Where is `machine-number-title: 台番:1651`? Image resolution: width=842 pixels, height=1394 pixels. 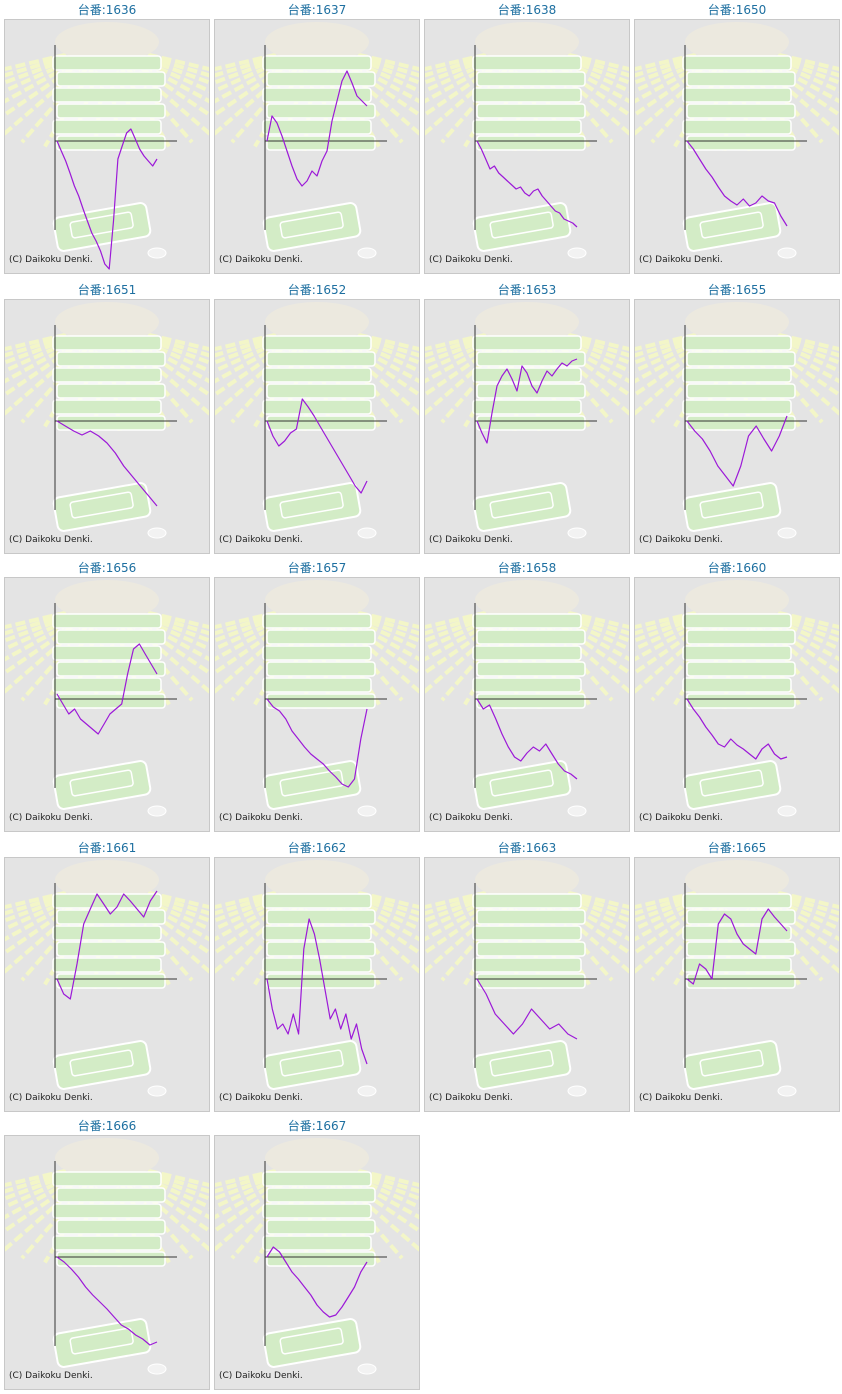
machine-number-title: 台番:1651 is located at coordinates (107, 290).